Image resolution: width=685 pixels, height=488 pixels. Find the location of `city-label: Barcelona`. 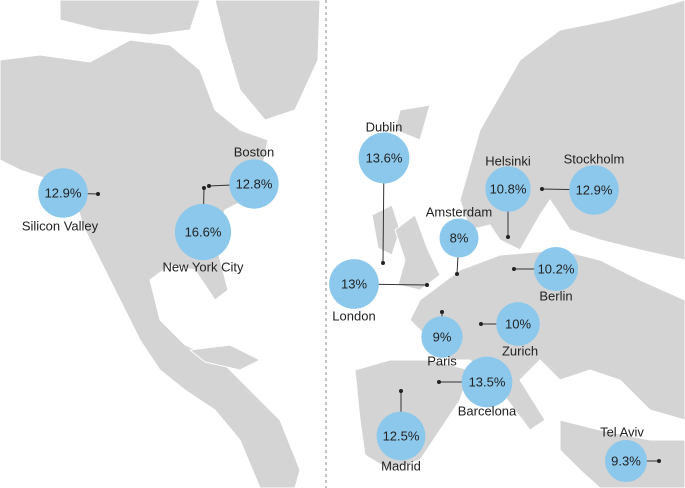

city-label: Barcelona is located at coordinates (487, 410).